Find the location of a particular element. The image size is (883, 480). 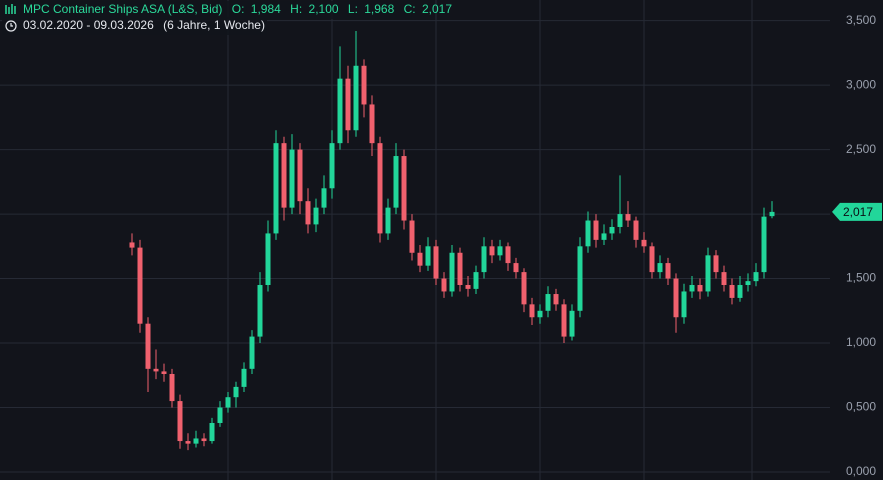

clock-hand is located at coordinates (11, 25).